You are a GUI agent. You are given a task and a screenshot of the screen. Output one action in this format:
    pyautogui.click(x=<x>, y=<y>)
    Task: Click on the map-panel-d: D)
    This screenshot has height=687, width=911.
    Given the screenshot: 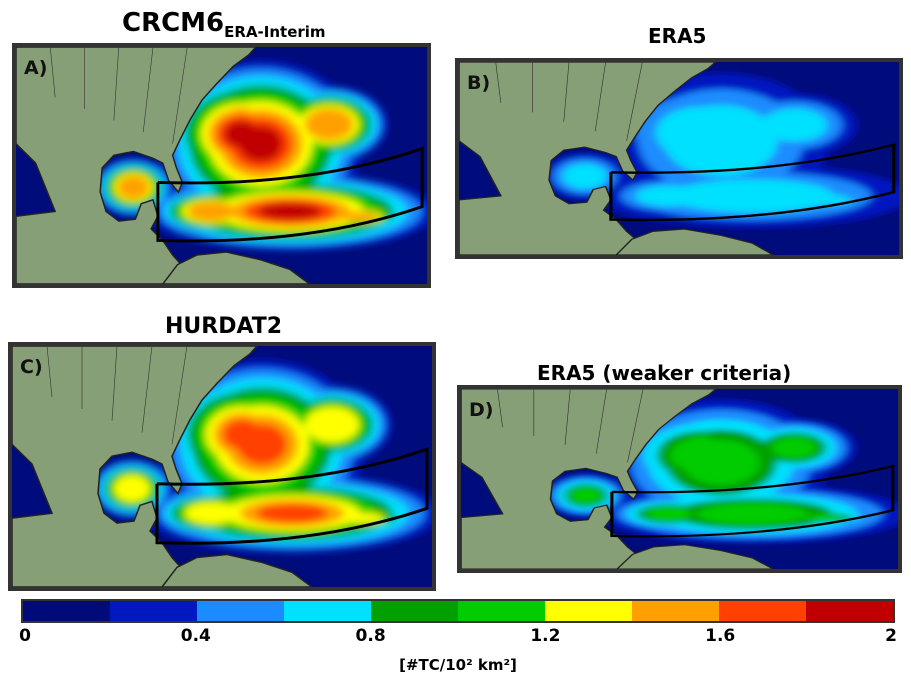 What is the action you would take?
    pyautogui.click(x=679, y=479)
    